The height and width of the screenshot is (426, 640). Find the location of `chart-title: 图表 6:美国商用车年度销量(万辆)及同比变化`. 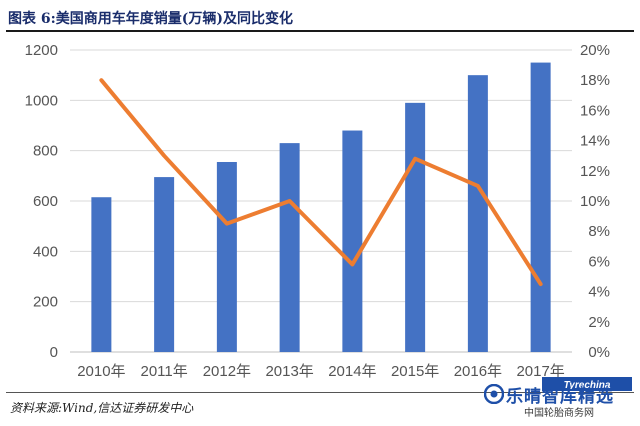

chart-title: 图表 6:美国商用车年度销量(万辆)及同比变化 is located at coordinates (151, 19).